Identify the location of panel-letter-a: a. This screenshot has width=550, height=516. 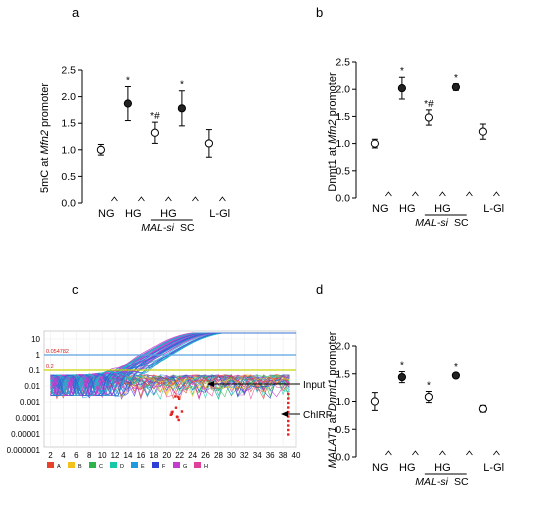
(76, 12).